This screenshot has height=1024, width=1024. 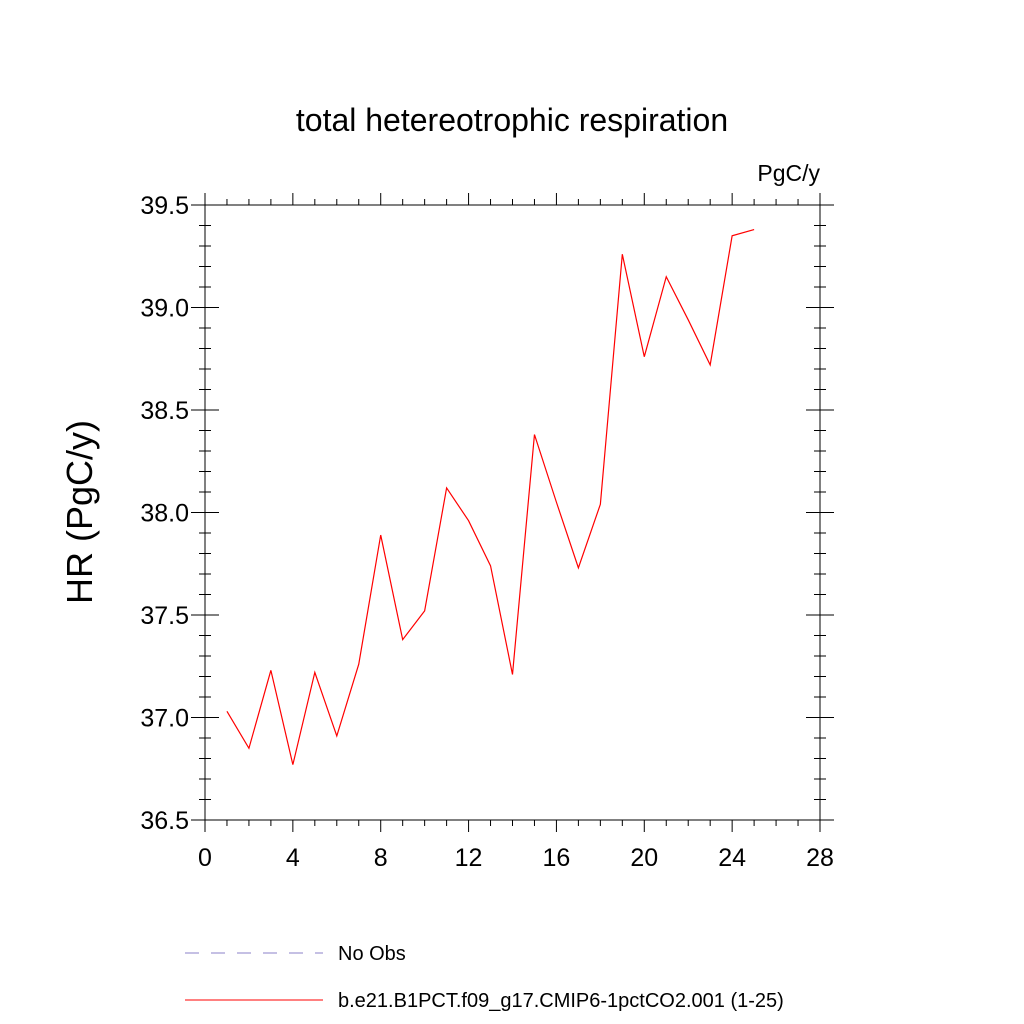 I want to click on x-tick-label: 24, so click(x=732, y=858).